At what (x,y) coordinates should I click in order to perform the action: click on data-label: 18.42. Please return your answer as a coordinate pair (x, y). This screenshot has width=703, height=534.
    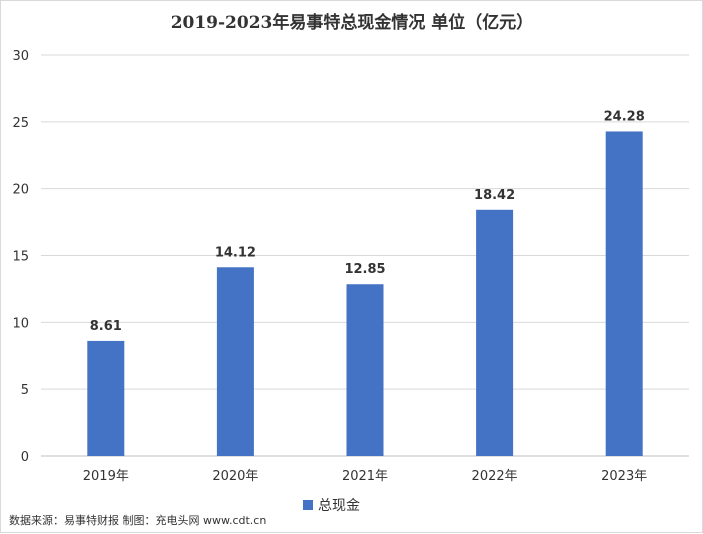
    Looking at the image, I should click on (494, 195).